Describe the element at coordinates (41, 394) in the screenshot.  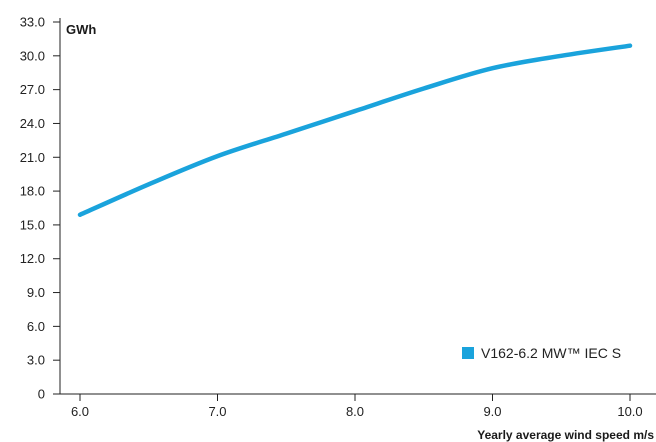
I see `y-tick-label: 0` at that location.